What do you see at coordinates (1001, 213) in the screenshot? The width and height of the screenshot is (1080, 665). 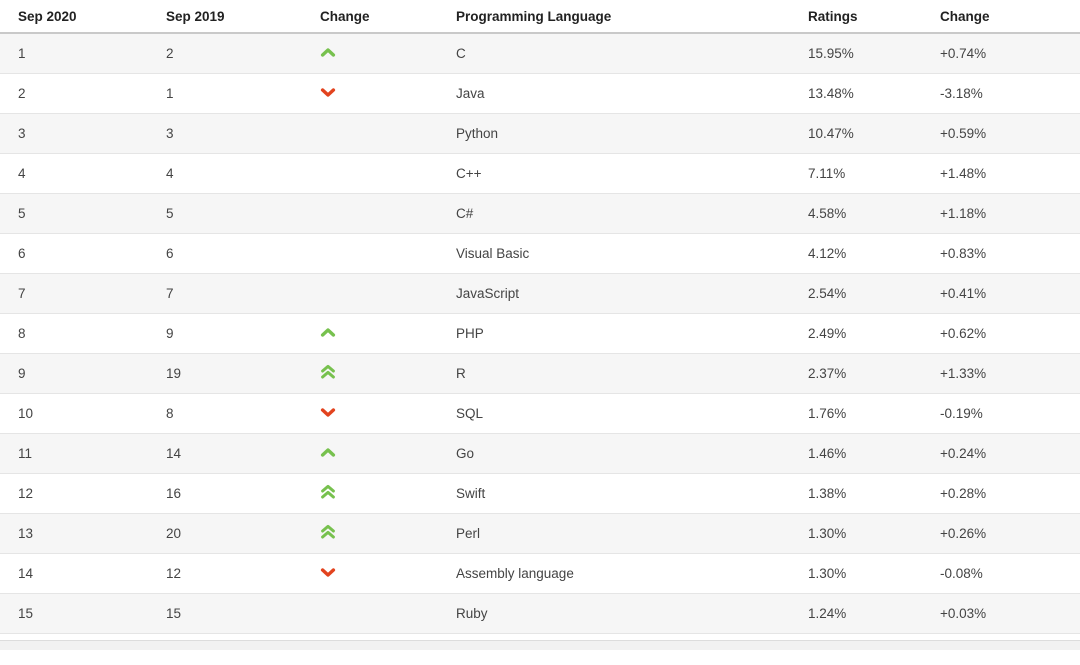 I see `ratings-change-cell: +1.18%` at bounding box center [1001, 213].